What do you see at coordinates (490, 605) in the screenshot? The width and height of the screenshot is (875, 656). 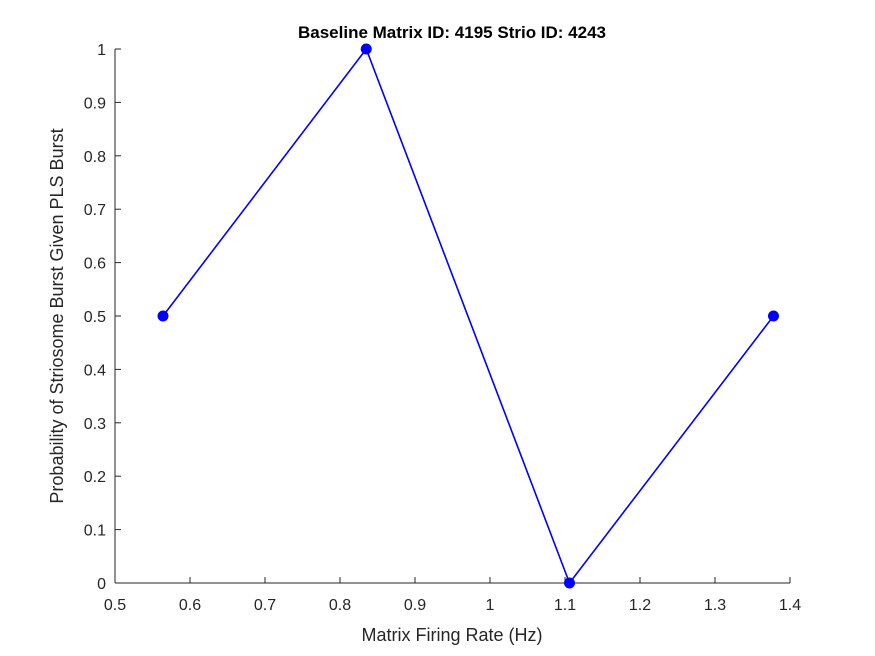 I see `x-tick-label: 1` at bounding box center [490, 605].